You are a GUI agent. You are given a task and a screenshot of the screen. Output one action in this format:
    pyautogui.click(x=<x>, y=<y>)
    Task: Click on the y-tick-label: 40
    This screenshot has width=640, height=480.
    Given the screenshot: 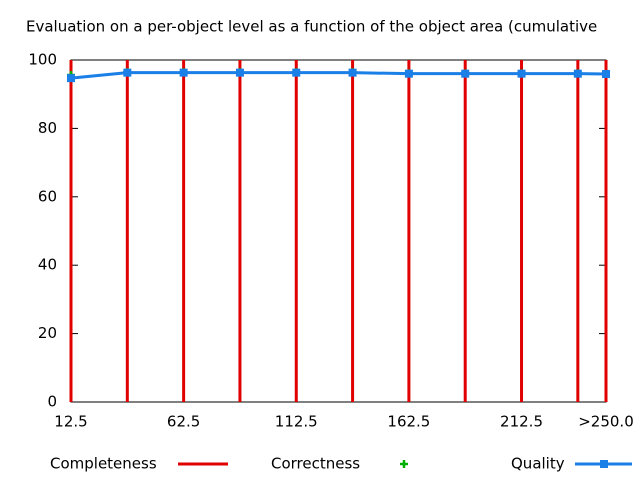 What is the action you would take?
    pyautogui.click(x=47, y=265)
    